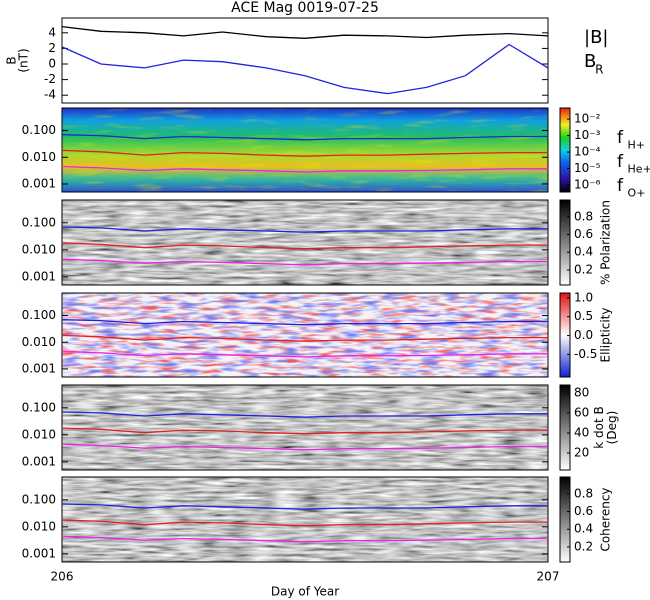 The height and width of the screenshot is (600, 650). What do you see at coordinates (599, 427) in the screenshot?
I see `colorbar-label: k dot B` at bounding box center [599, 427].